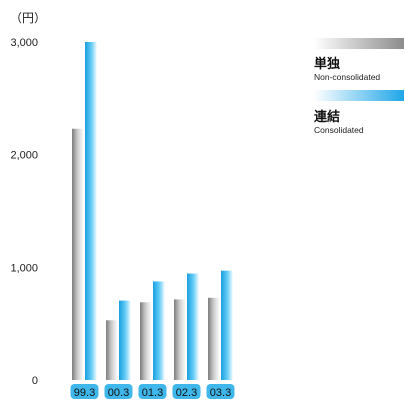 This screenshot has width=405, height=402. Describe the element at coordinates (24, 156) in the screenshot. I see `y-tick-label: 2,000` at that location.